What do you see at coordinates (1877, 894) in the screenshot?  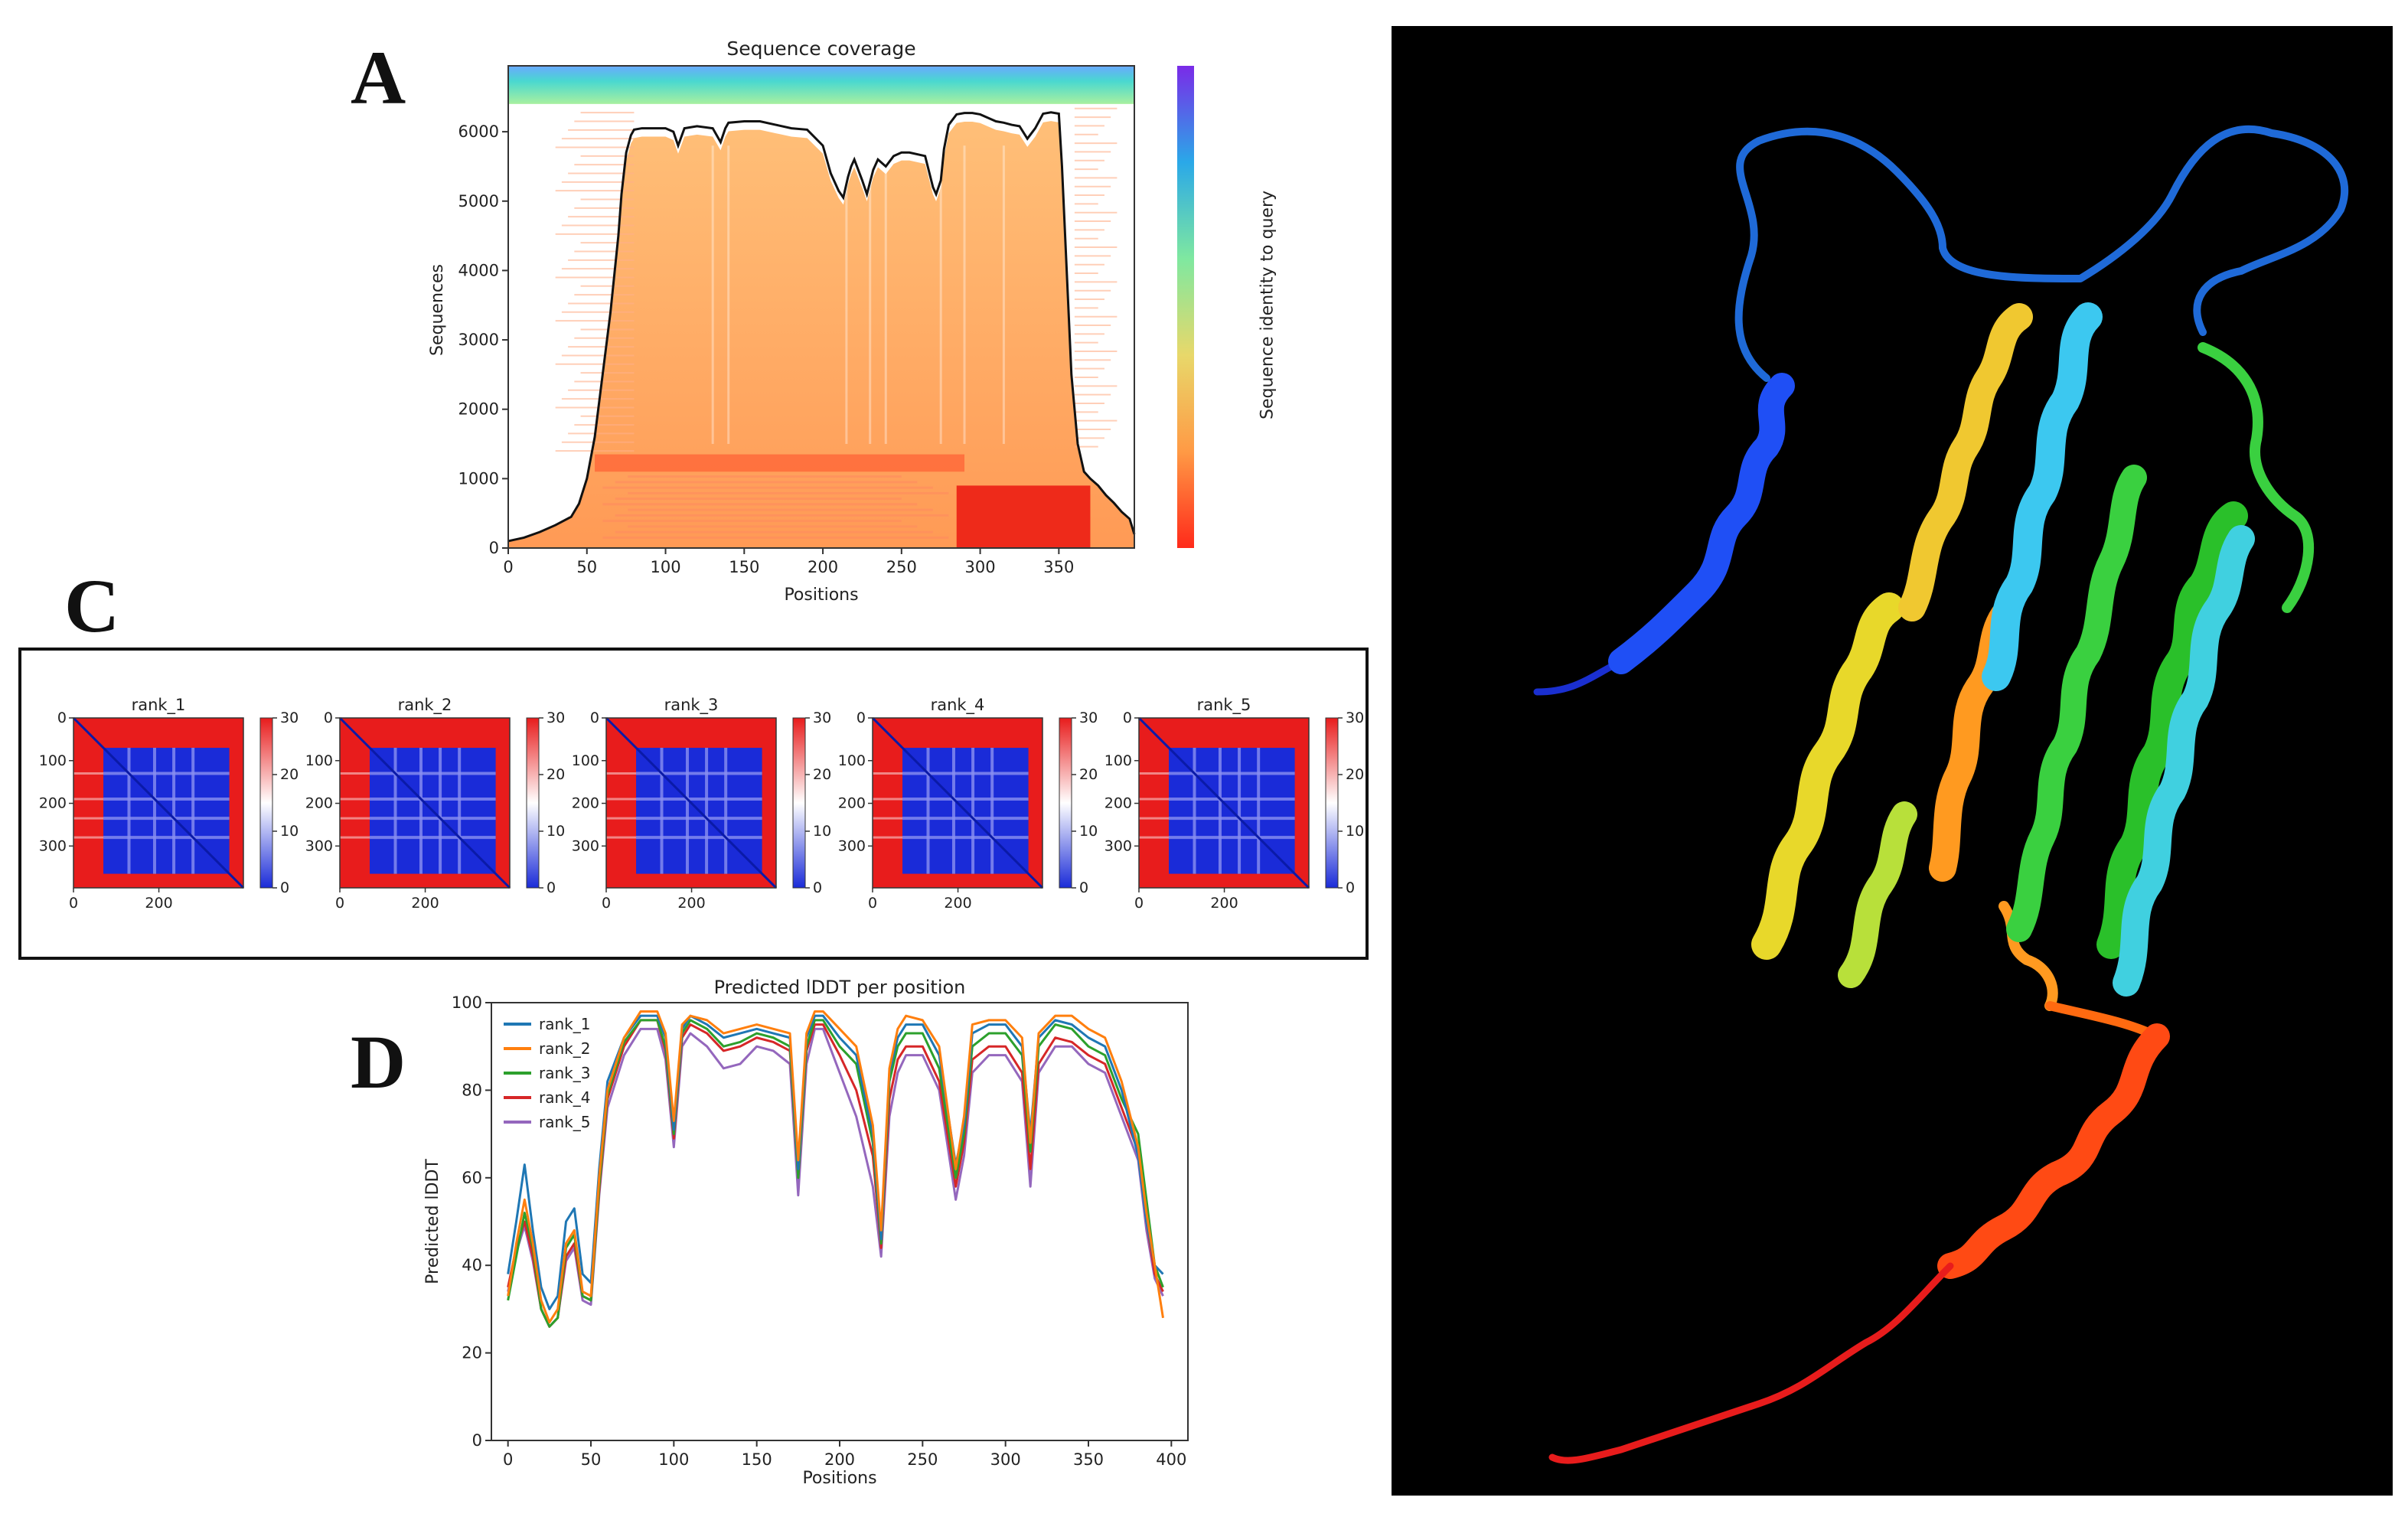 I see `helix-yellow-green` at bounding box center [1877, 894].